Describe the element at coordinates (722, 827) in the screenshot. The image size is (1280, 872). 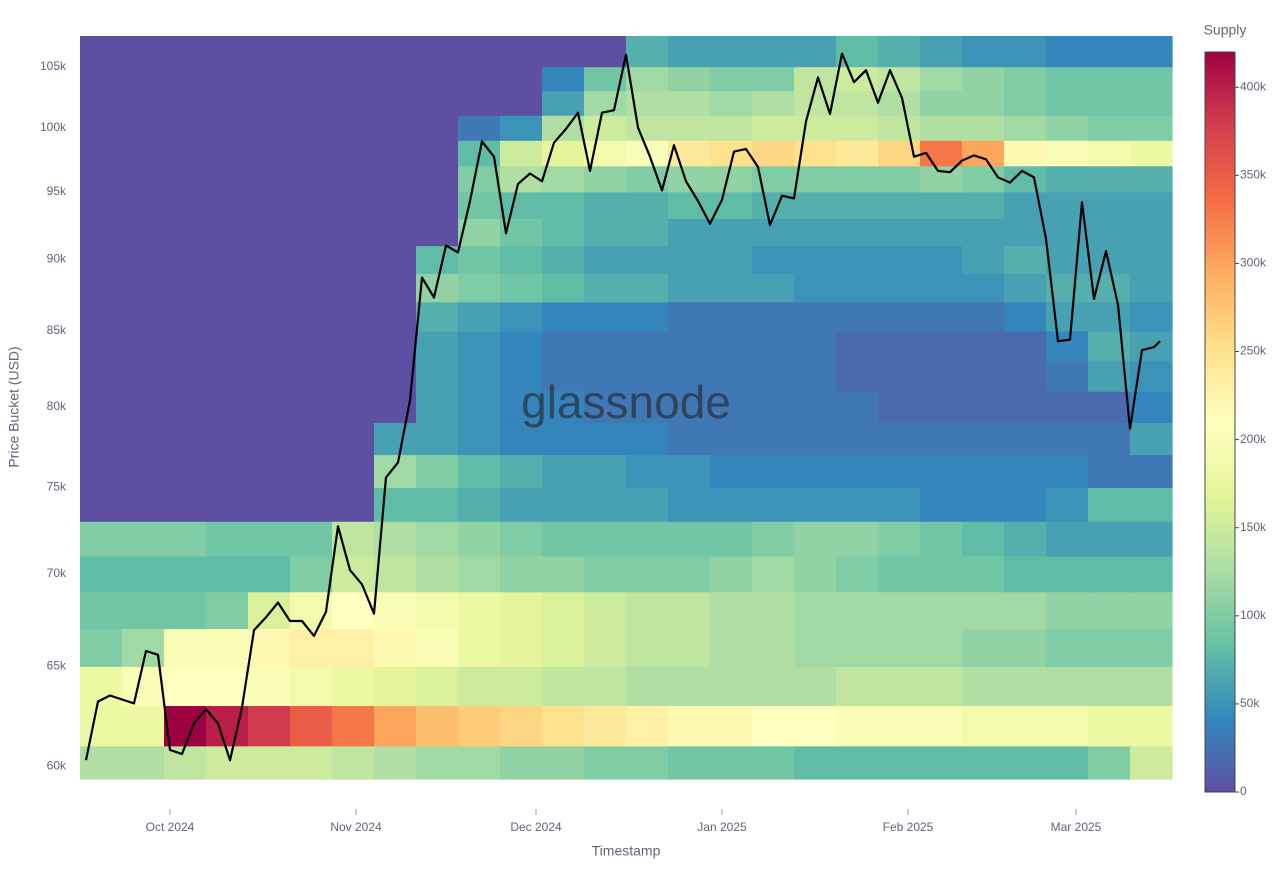
I see `x-tick-label: Jan 2025` at that location.